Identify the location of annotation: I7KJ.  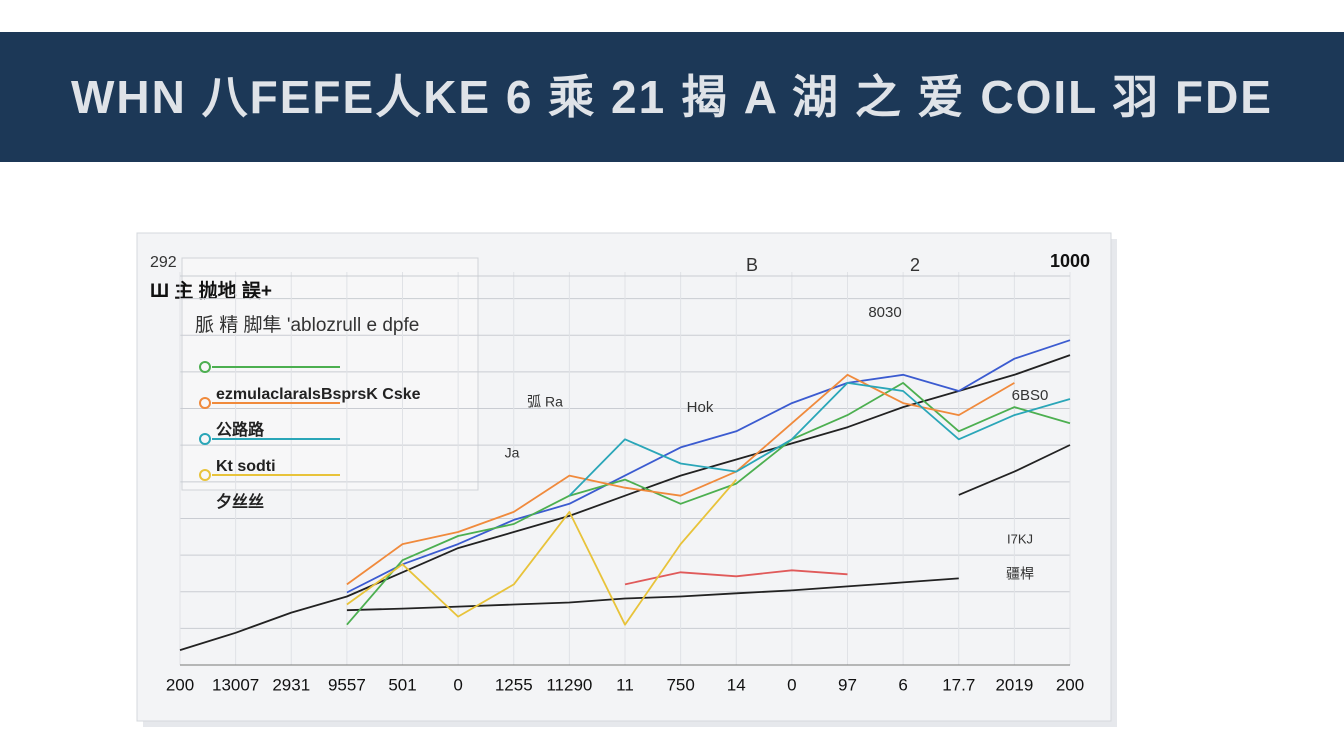
(1020, 538).